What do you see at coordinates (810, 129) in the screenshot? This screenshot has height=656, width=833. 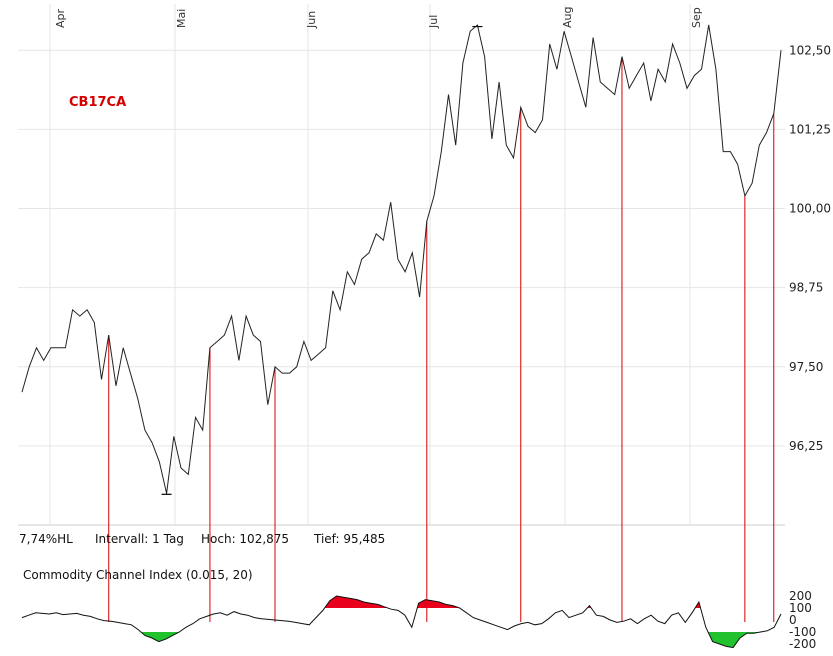 I see `y-tick-label: 101,25` at bounding box center [810, 129].